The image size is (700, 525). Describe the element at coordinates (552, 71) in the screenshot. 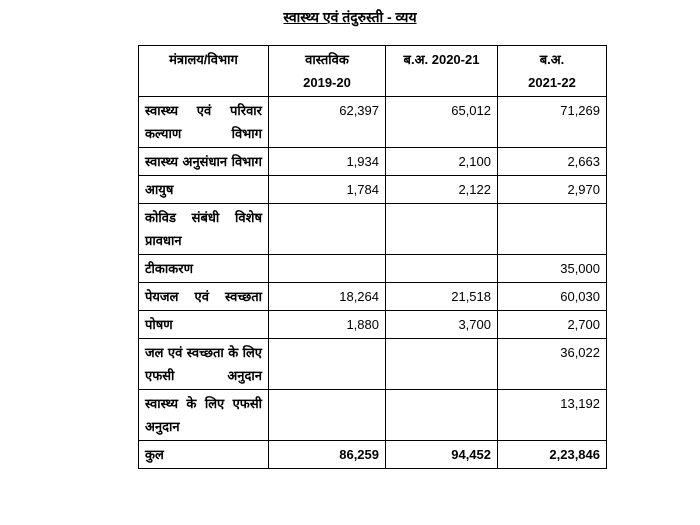

I see `header-cell: ब.अ. 2021-22` at that location.